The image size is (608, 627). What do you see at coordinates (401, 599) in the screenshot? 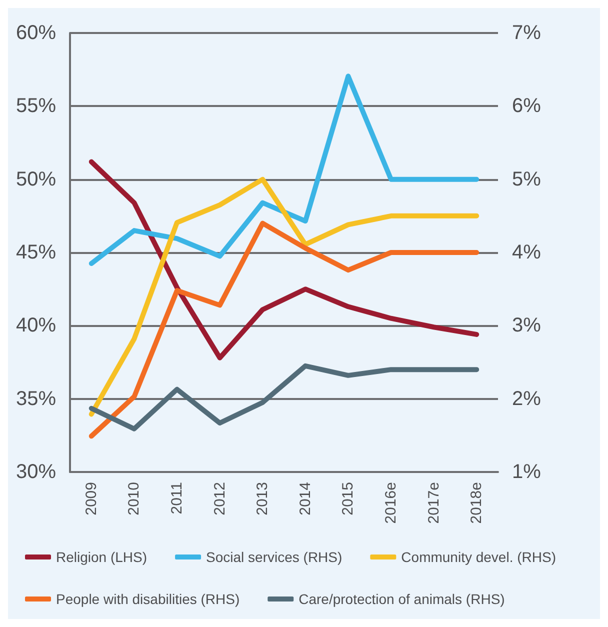
I see `legend-label: Care/protection of animals (RHS)` at bounding box center [401, 599].